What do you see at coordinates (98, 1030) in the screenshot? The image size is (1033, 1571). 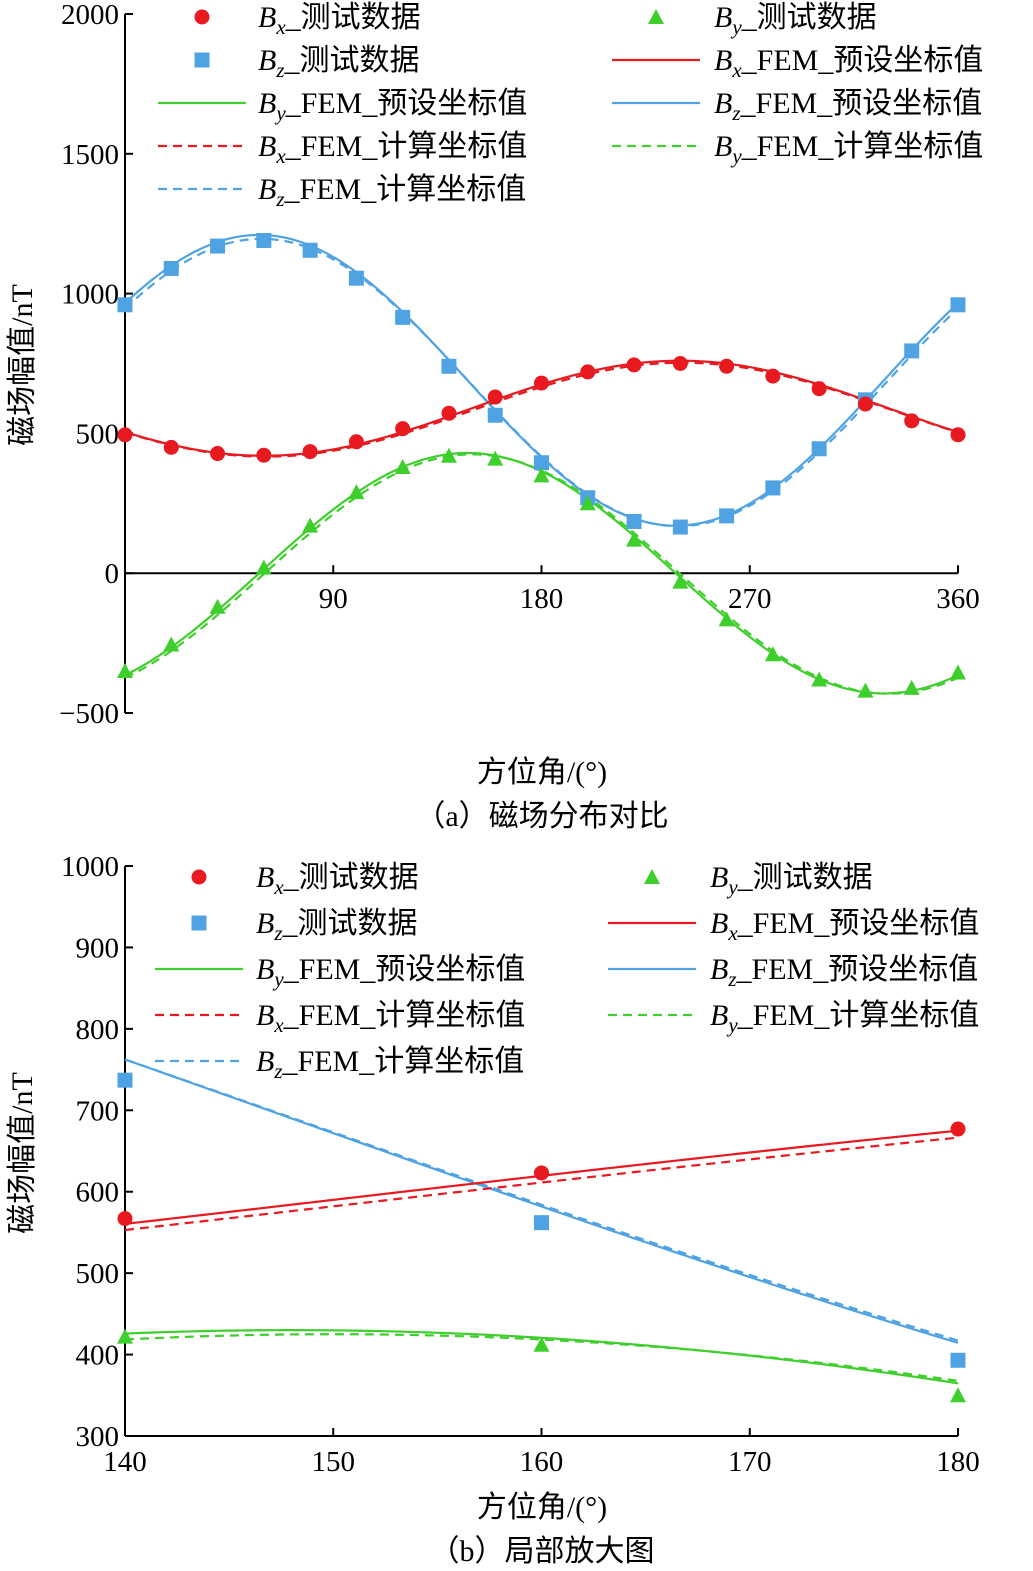 I see `chart-b-ytick-label: 800` at bounding box center [98, 1030].